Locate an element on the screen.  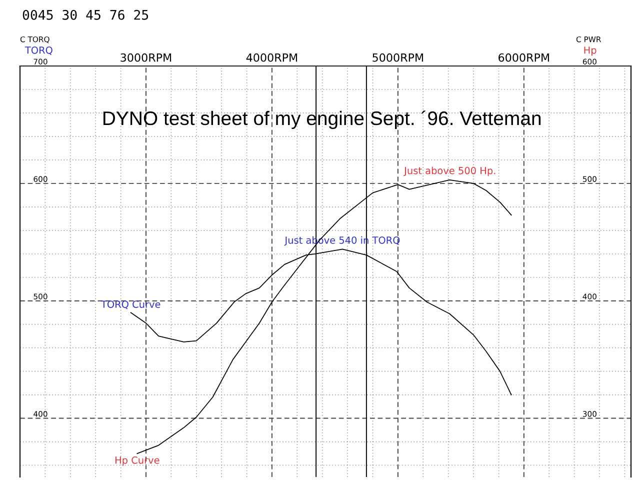
series-label: TORQ Curve is located at coordinates (130, 305).